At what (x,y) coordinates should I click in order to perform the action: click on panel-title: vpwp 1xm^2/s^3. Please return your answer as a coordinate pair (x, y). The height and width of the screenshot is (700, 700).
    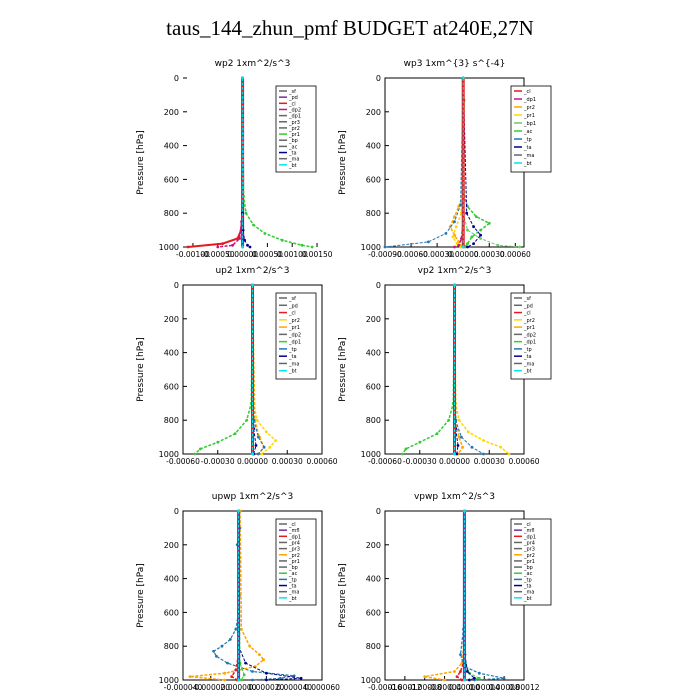
    Looking at the image, I should click on (454, 497).